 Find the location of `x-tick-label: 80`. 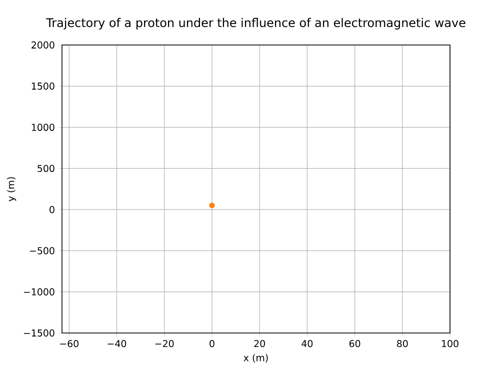

x-tick-label: 80 is located at coordinates (402, 344).